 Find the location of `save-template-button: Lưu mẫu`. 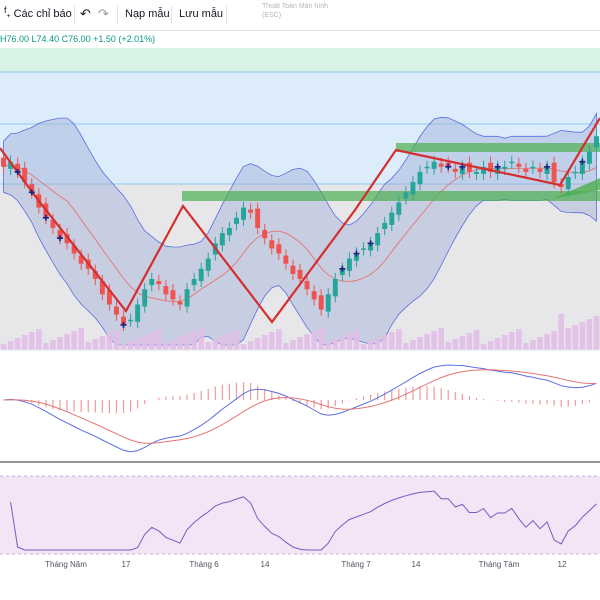

save-template-button: Lưu mẫu is located at coordinates (201, 14).